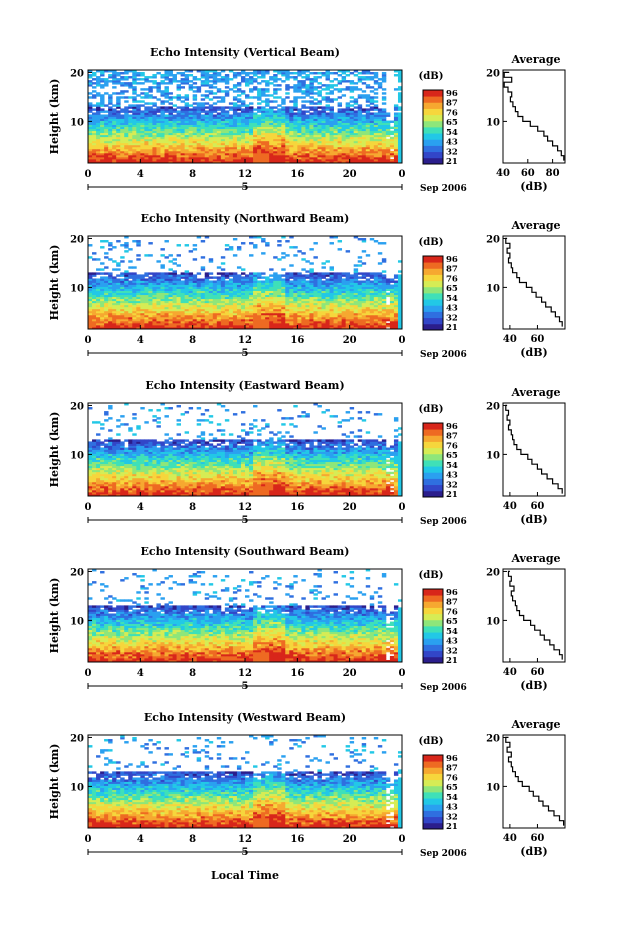  Describe the element at coordinates (77, 122) in the screenshot. I see `y-tick-label: 10` at that location.